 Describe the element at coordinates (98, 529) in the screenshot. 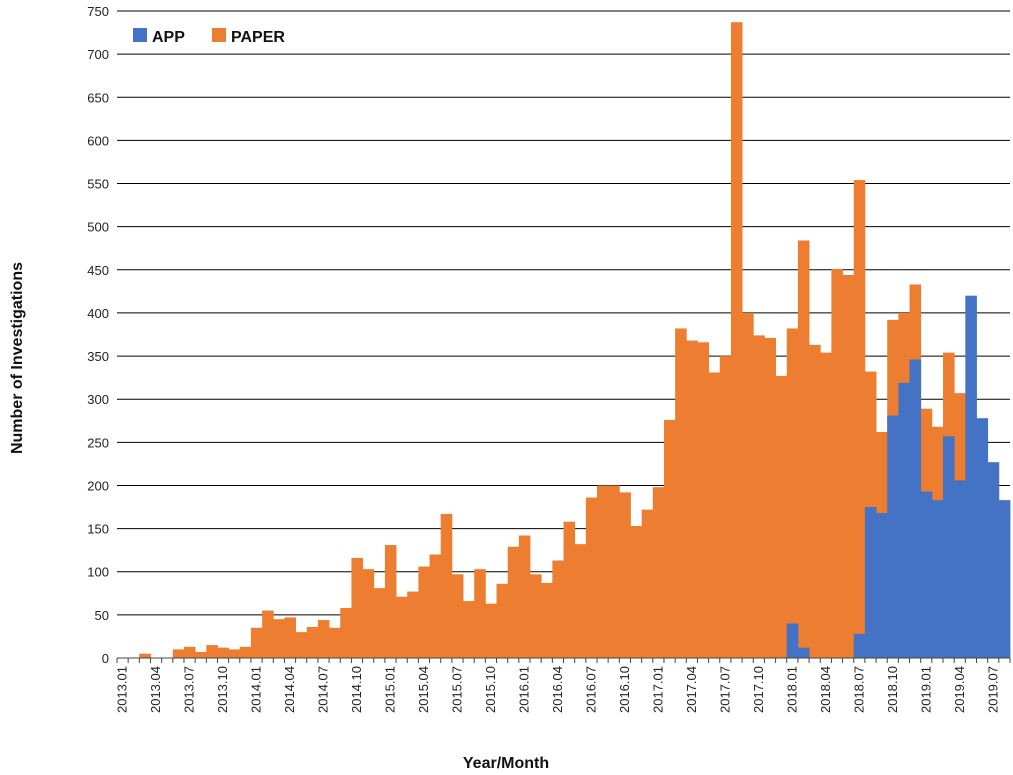

I see `y-tick-label: 150` at that location.